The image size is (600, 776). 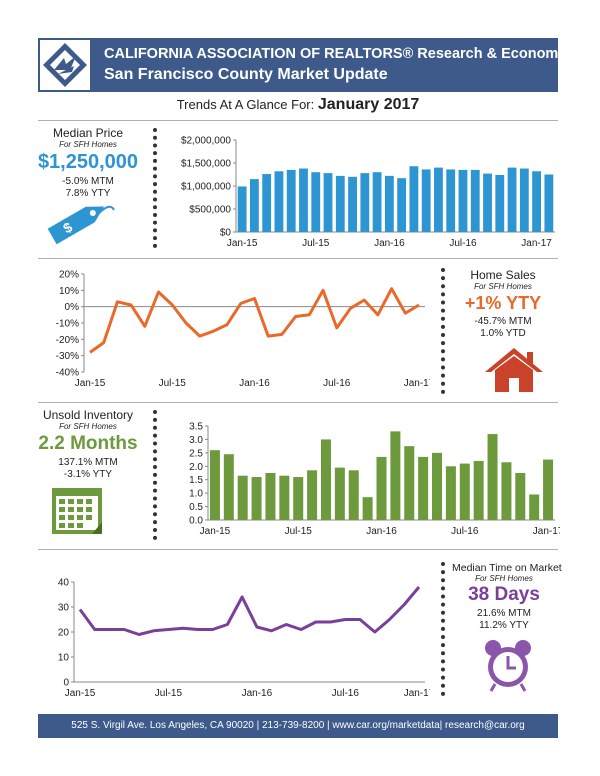 I want to click on inventory-title: Unsold Inventory, so click(x=88, y=415).